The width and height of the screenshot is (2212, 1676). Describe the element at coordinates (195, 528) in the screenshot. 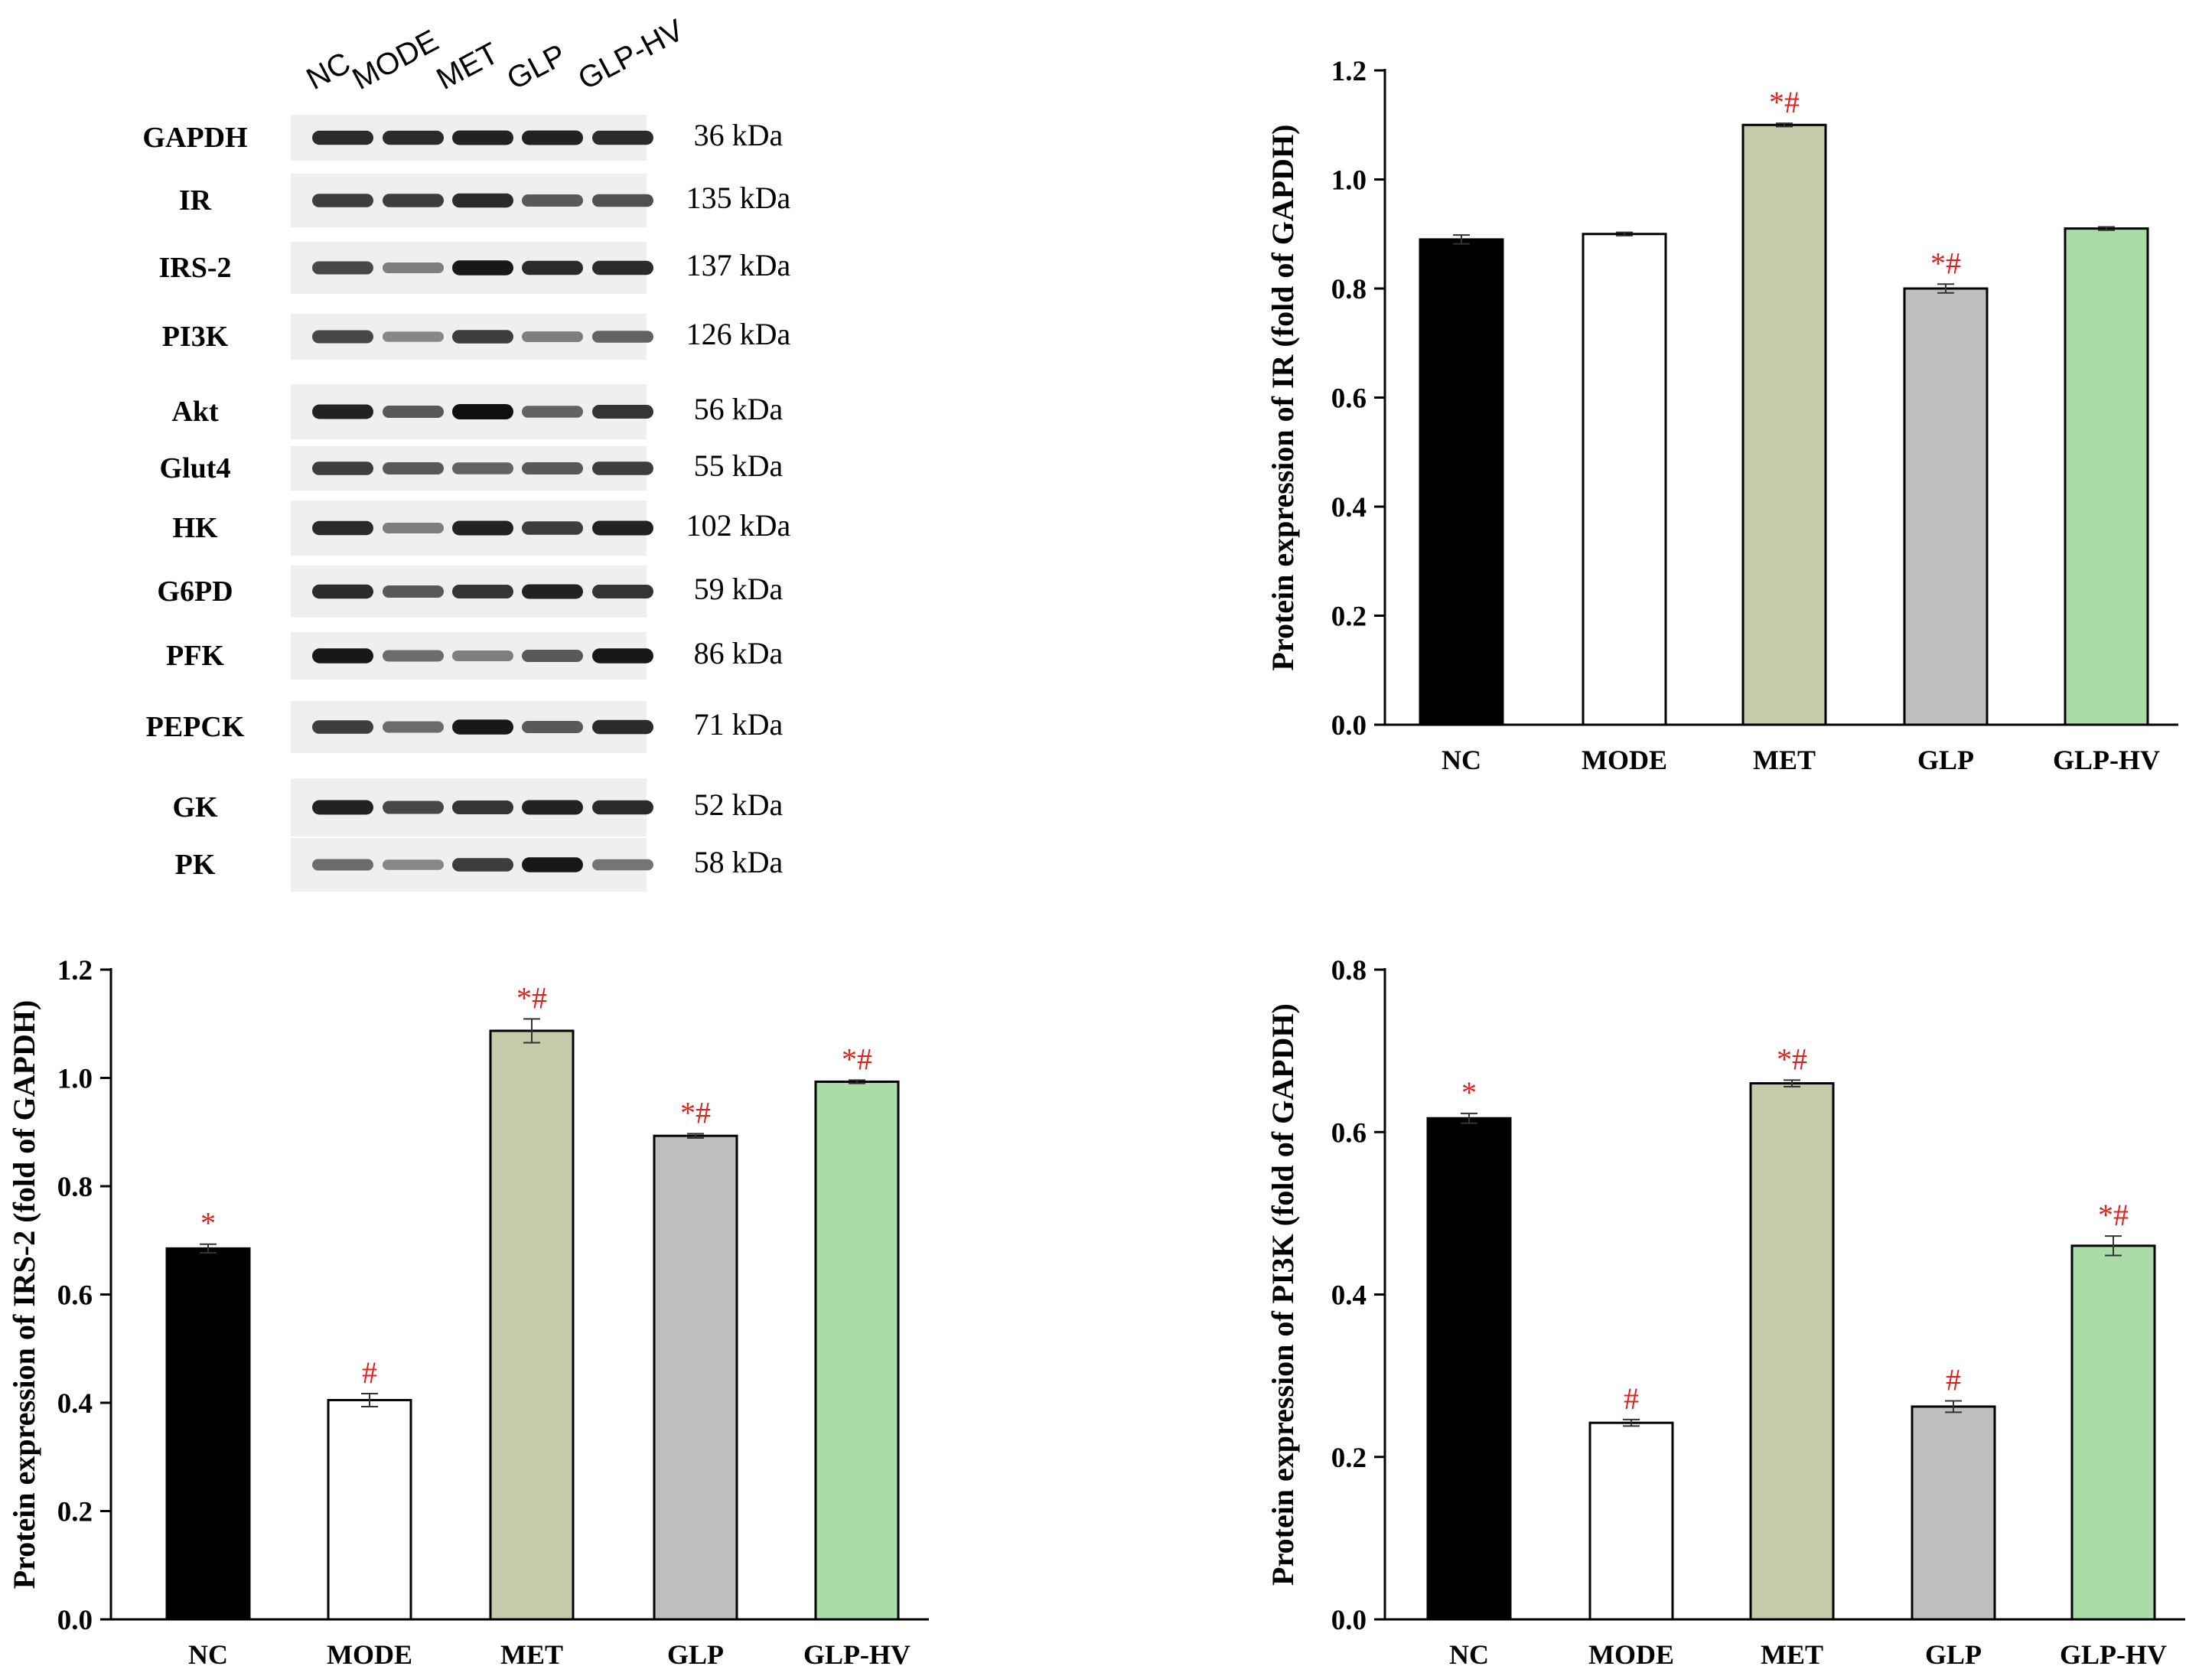

I see `protein-name: HK` at that location.